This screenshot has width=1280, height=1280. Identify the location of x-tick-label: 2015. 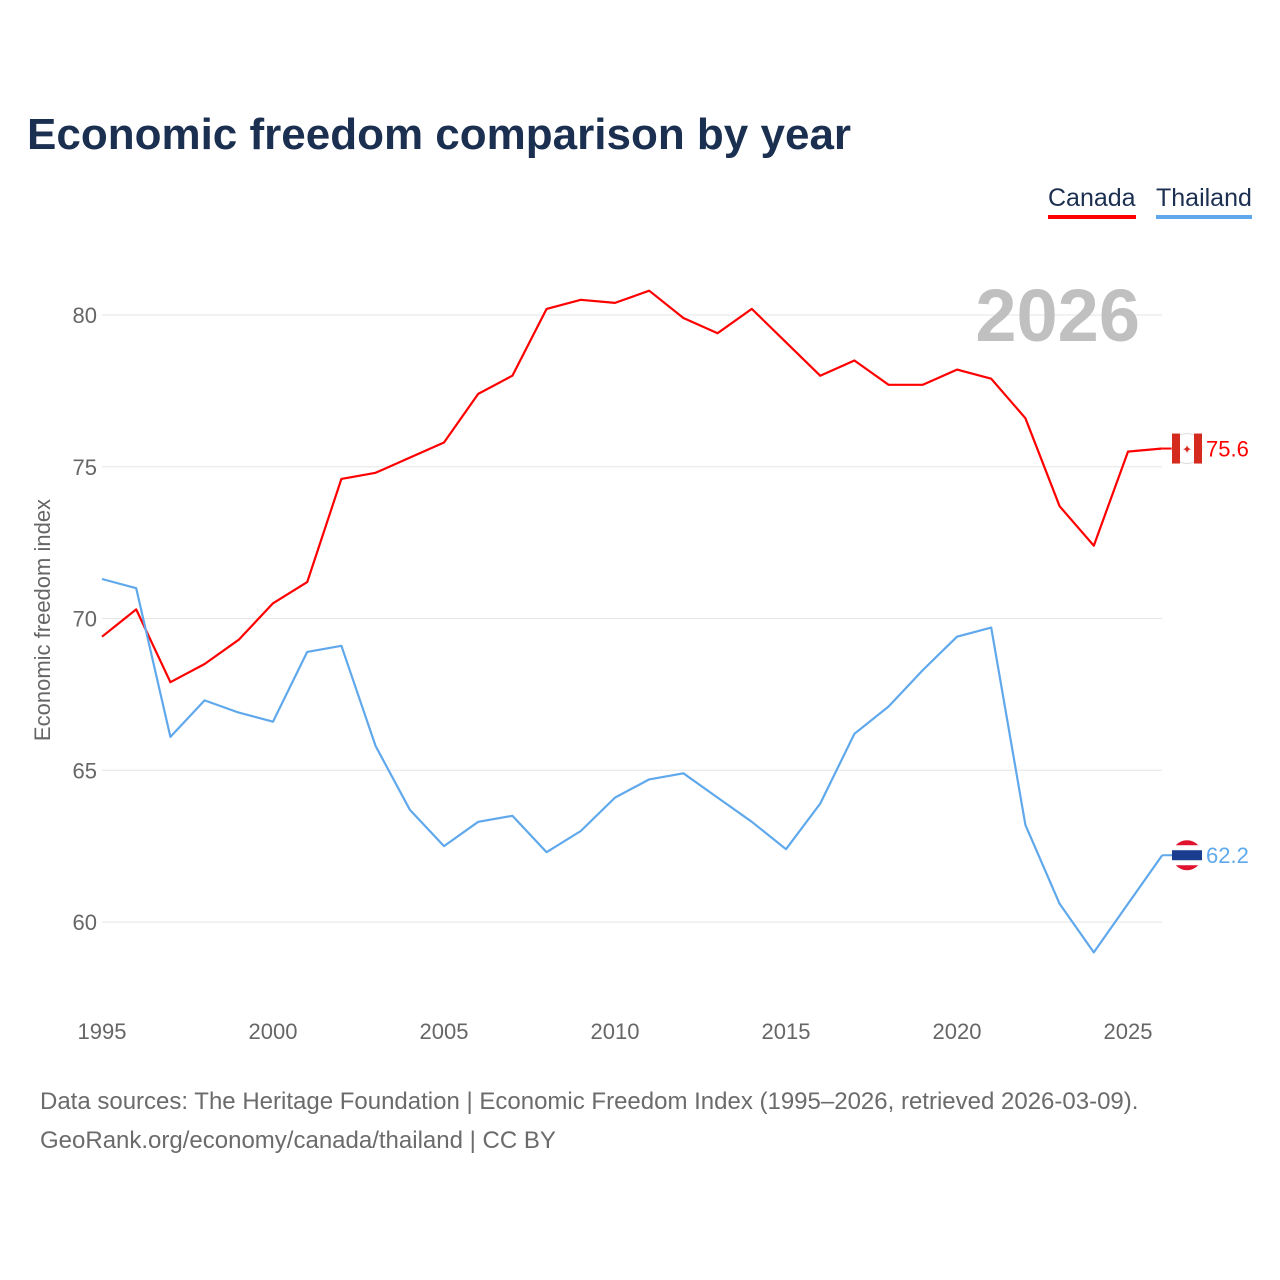
(786, 1031).